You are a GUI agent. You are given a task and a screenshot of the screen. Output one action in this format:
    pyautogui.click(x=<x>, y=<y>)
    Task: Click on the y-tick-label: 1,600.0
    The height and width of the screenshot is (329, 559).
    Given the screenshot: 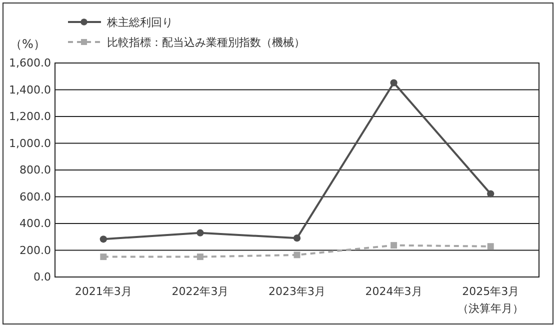 What is the action you would take?
    pyautogui.click(x=30, y=63)
    